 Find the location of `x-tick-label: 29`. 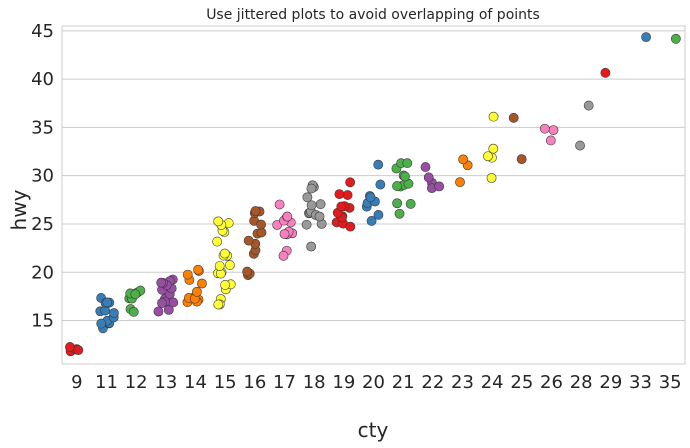

x-tick-label: 29 is located at coordinates (610, 382).